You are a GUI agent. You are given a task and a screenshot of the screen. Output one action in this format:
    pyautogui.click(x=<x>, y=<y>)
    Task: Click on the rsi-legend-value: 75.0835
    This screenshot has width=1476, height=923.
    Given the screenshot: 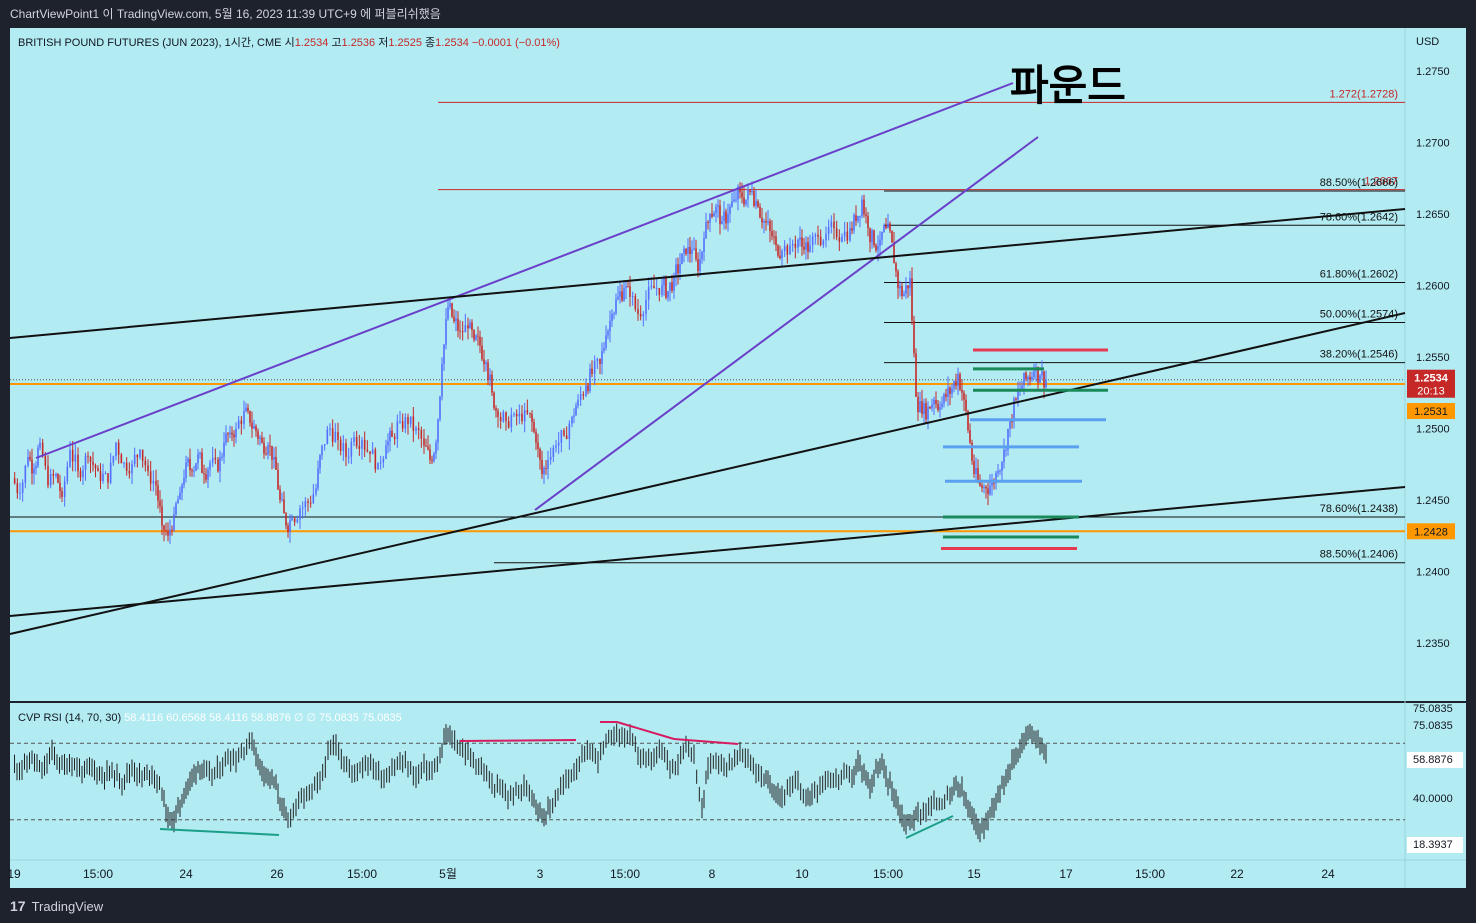 What is the action you would take?
    pyautogui.click(x=382, y=718)
    